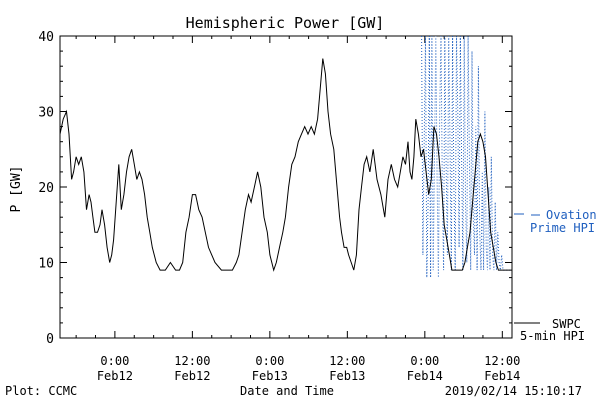 The image size is (600, 400). Describe the element at coordinates (16, 189) in the screenshot. I see `y-axis-label: P [GW]` at that location.